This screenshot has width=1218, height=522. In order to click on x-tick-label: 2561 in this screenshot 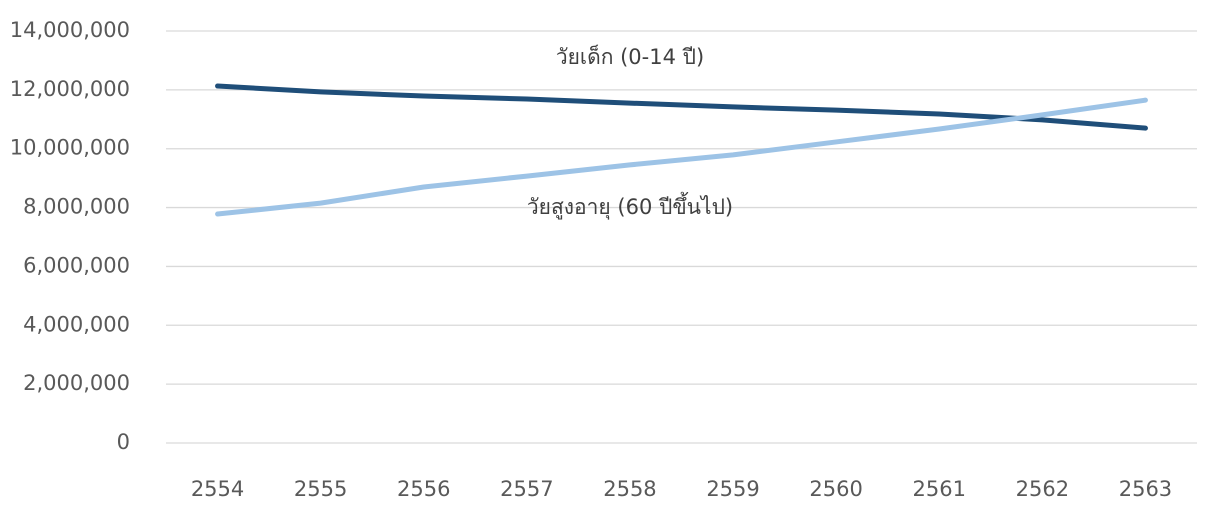, I will do `click(939, 489)`.